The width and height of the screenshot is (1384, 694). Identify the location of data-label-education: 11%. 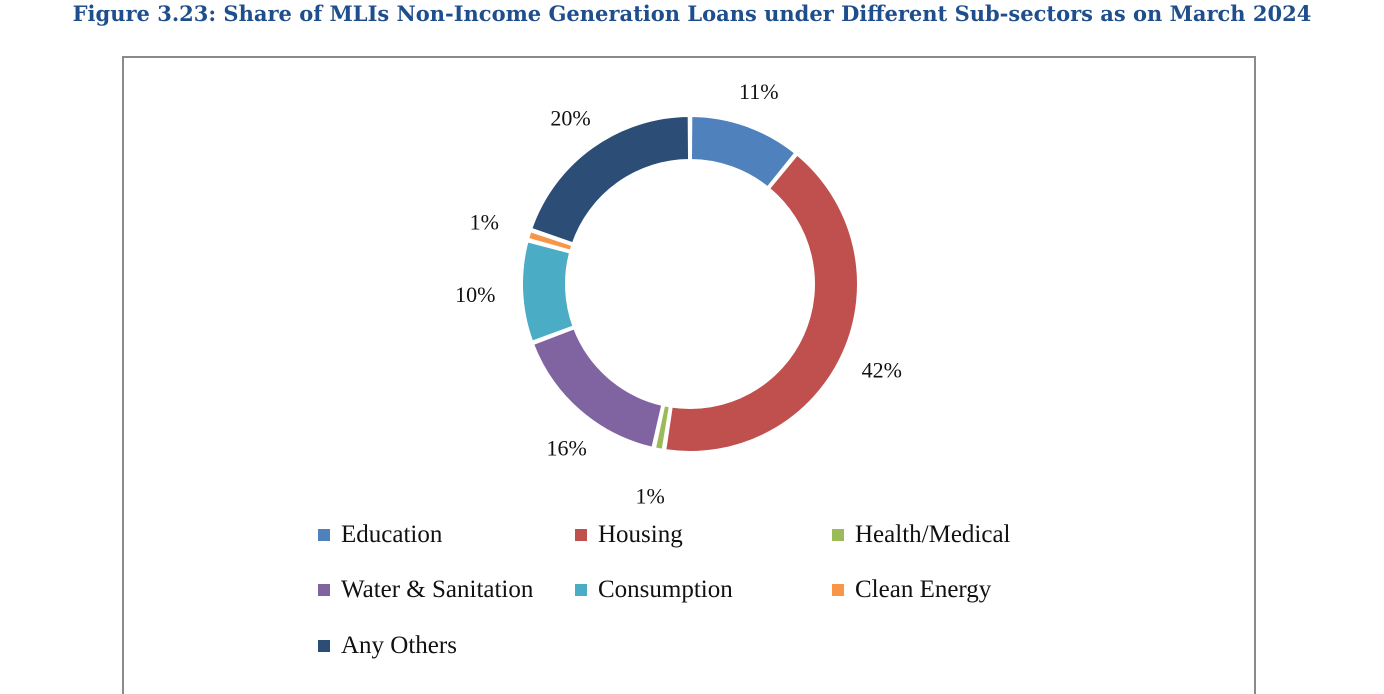
(759, 91).